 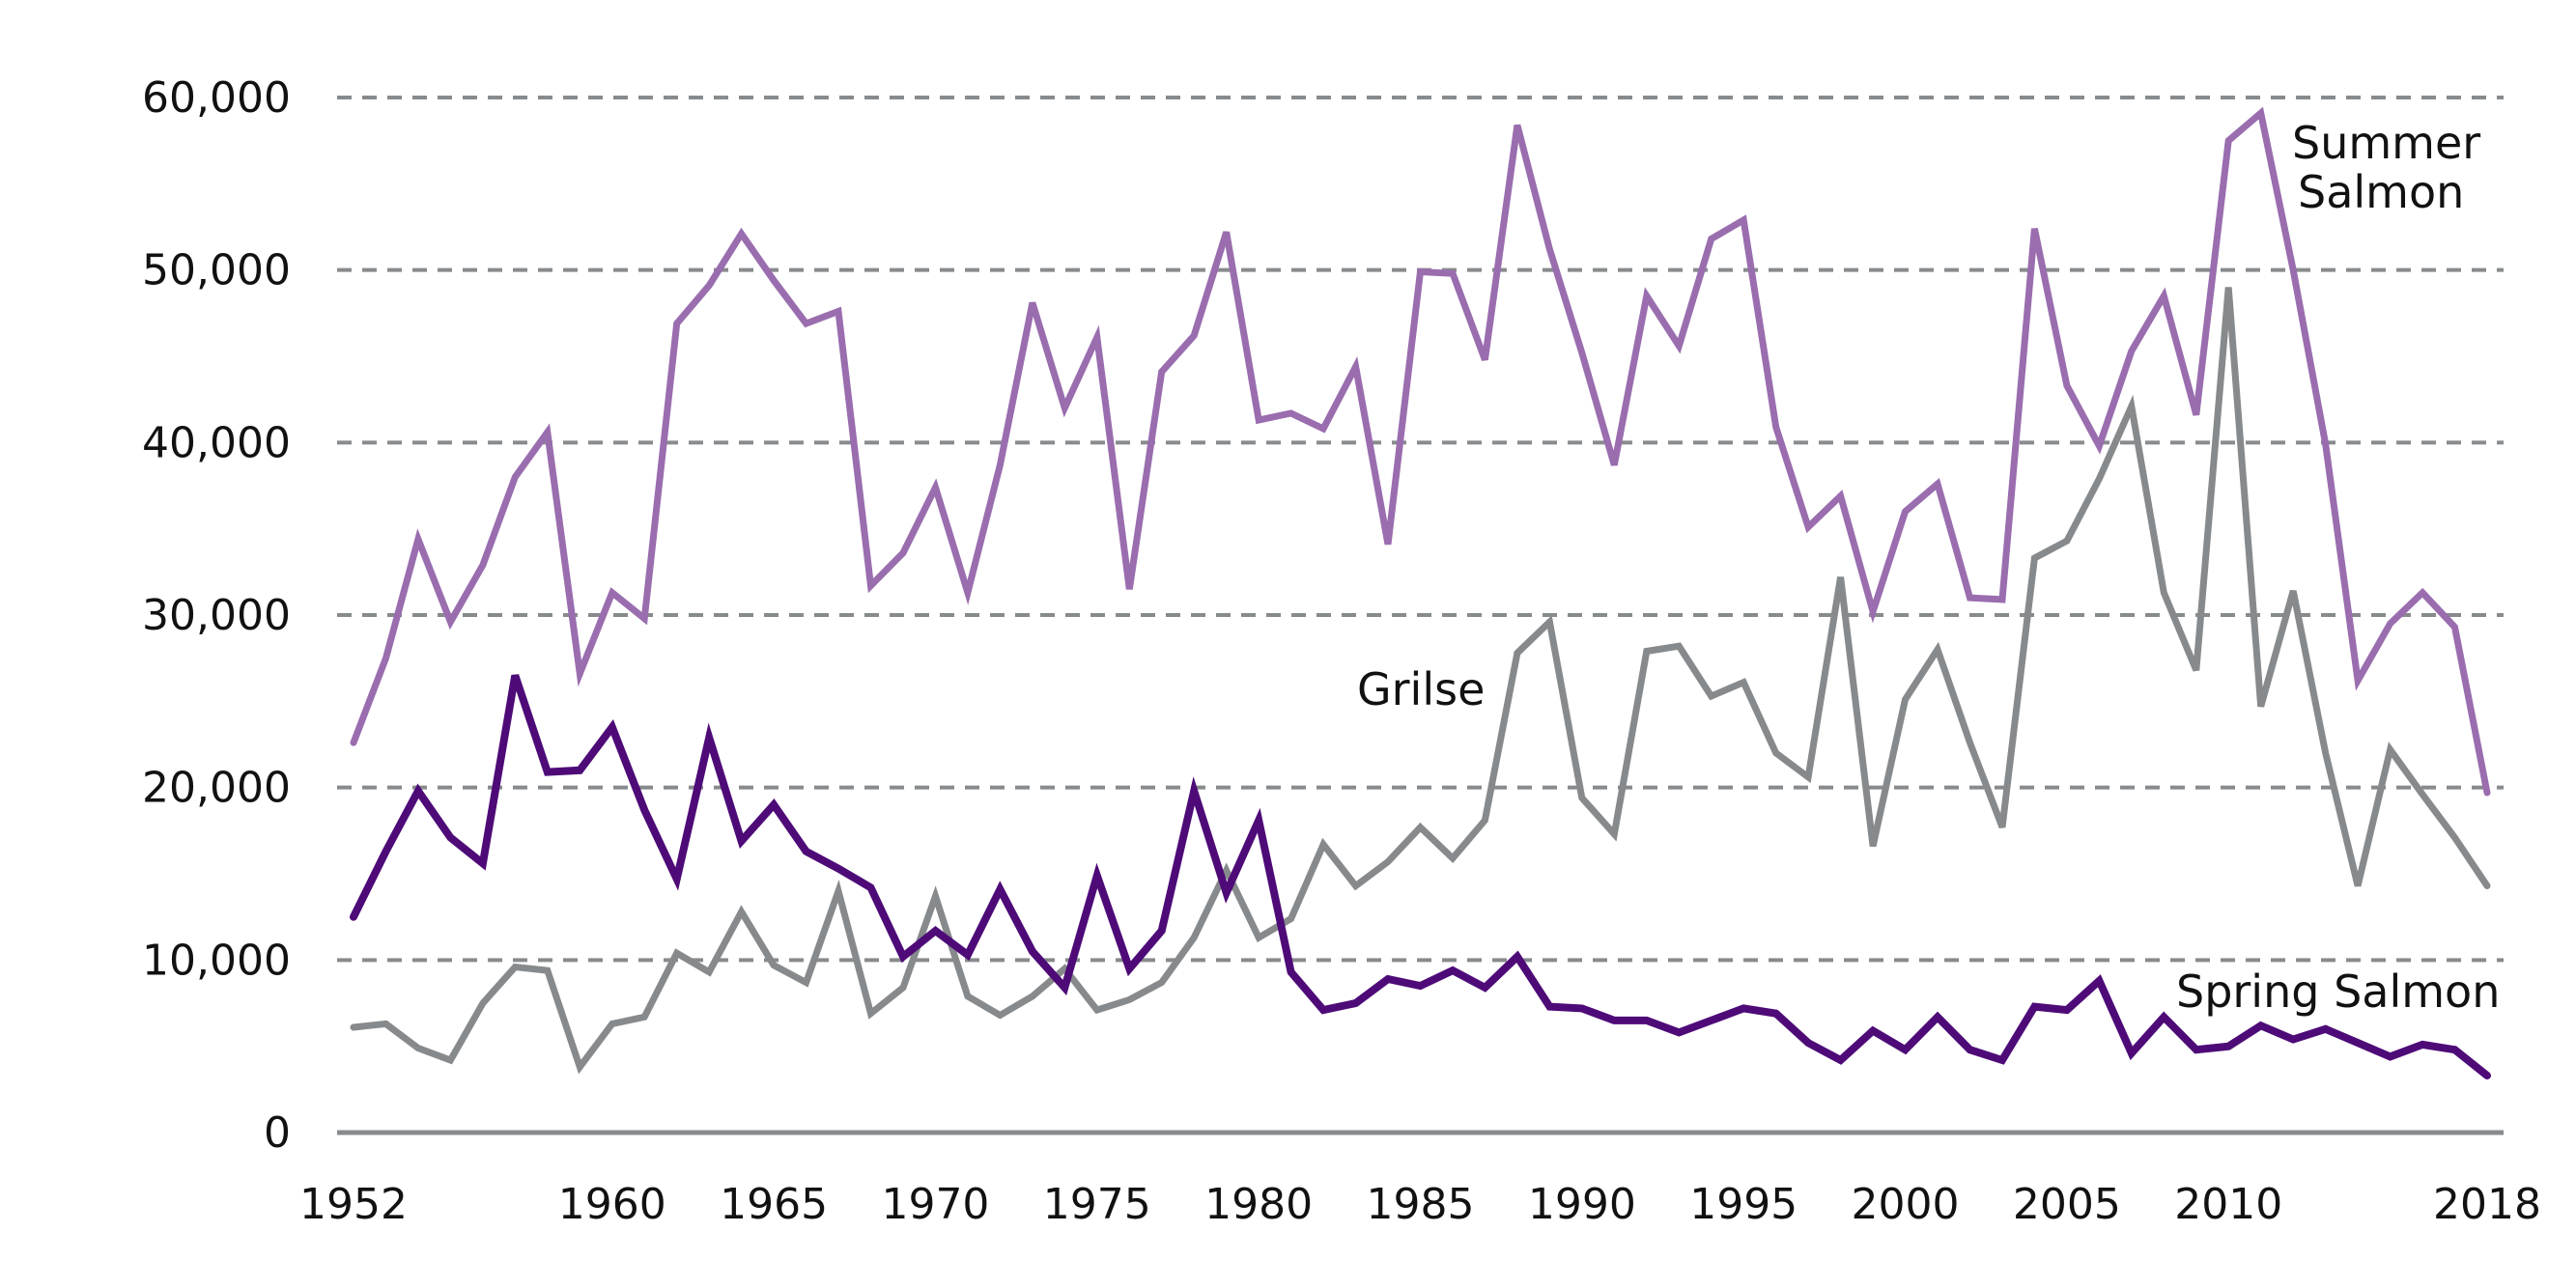 What do you see at coordinates (2381, 192) in the screenshot?
I see `series-label-summer-salmon: Salmon` at bounding box center [2381, 192].